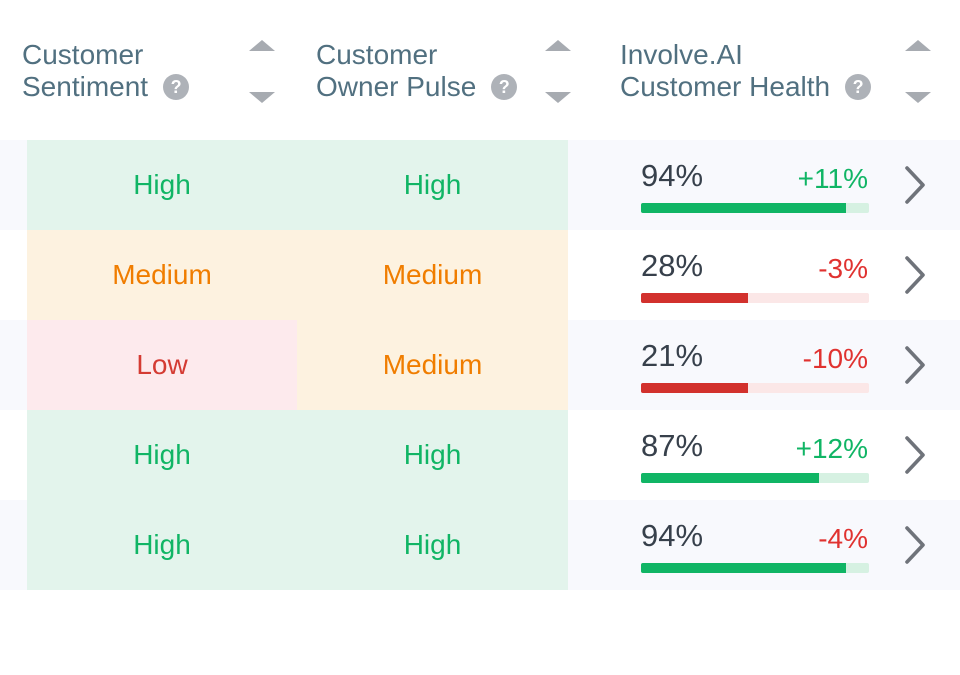 Image resolution: width=960 pixels, height=675 pixels. I want to click on health-delta: +11%, so click(832, 178).